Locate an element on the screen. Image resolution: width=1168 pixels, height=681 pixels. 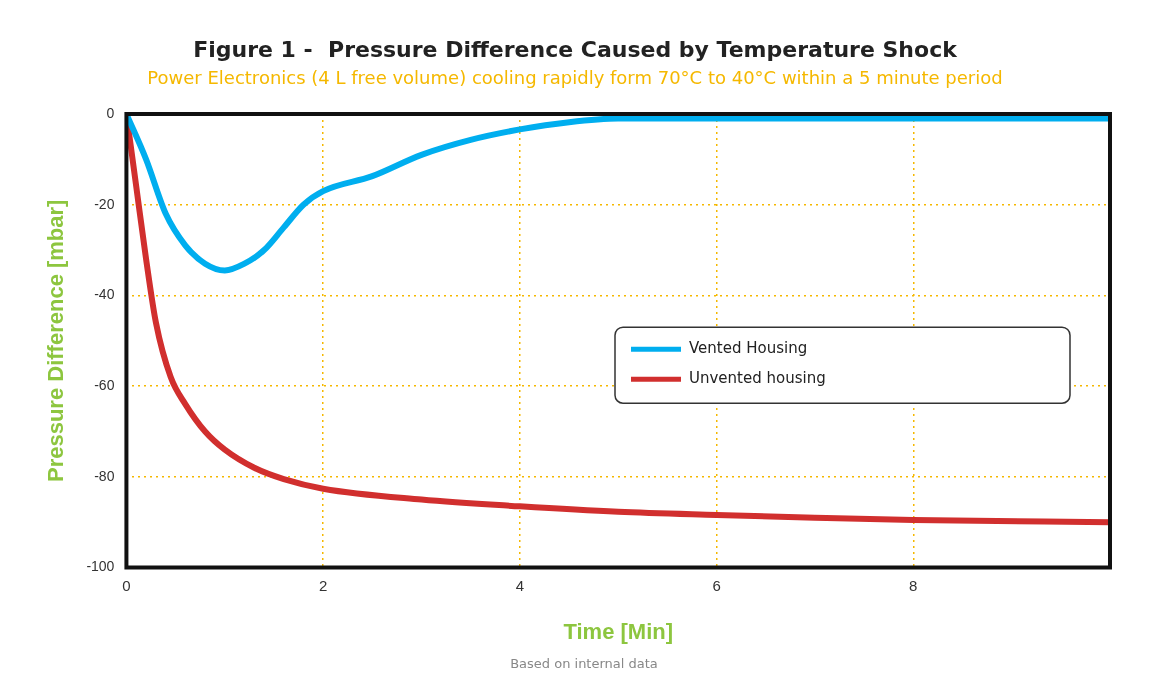
x-tick-label: 4 is located at coordinates (520, 585).